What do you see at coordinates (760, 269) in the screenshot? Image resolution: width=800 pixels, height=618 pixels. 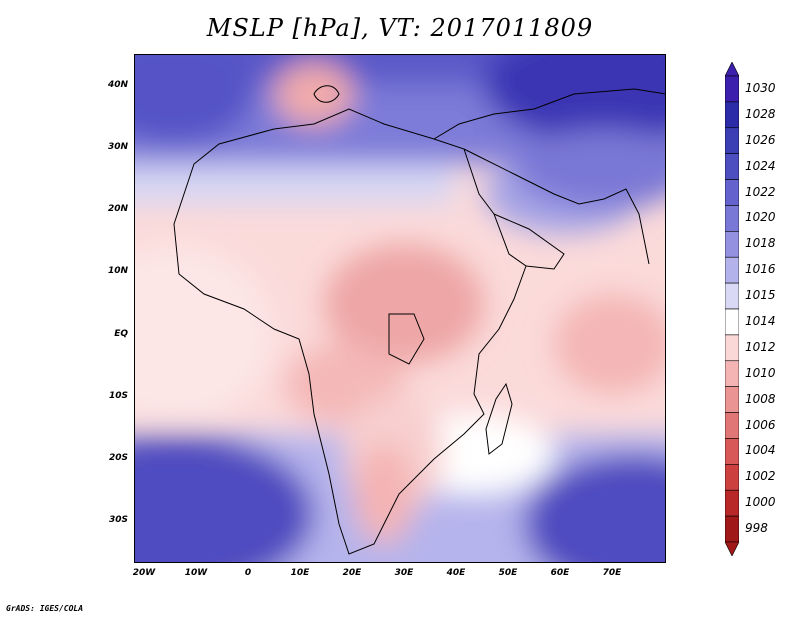 I see `colorbar-label: 1016` at bounding box center [760, 269].